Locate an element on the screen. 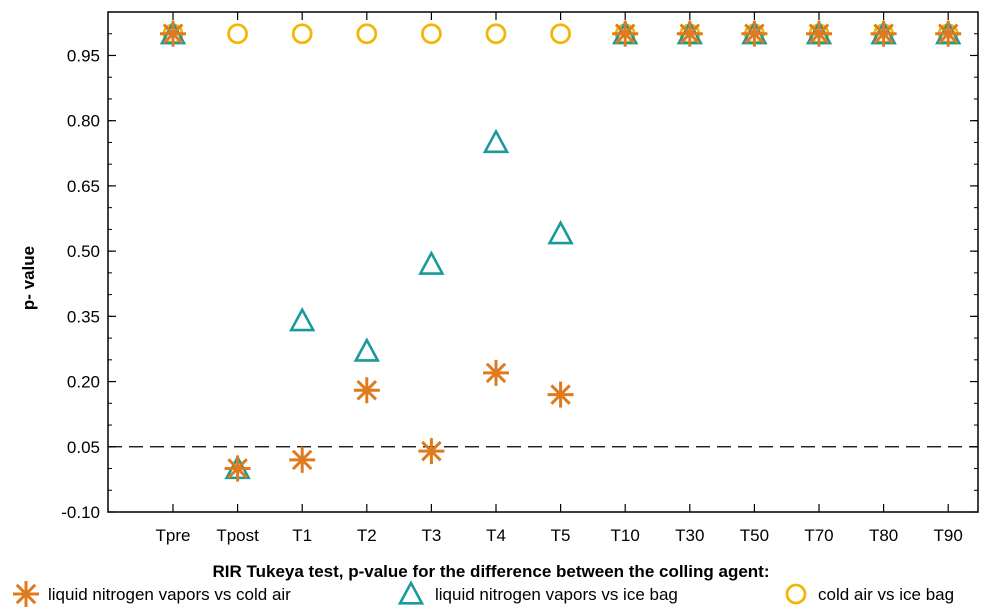  y-tick-label: -0.10 is located at coordinates (80, 512).